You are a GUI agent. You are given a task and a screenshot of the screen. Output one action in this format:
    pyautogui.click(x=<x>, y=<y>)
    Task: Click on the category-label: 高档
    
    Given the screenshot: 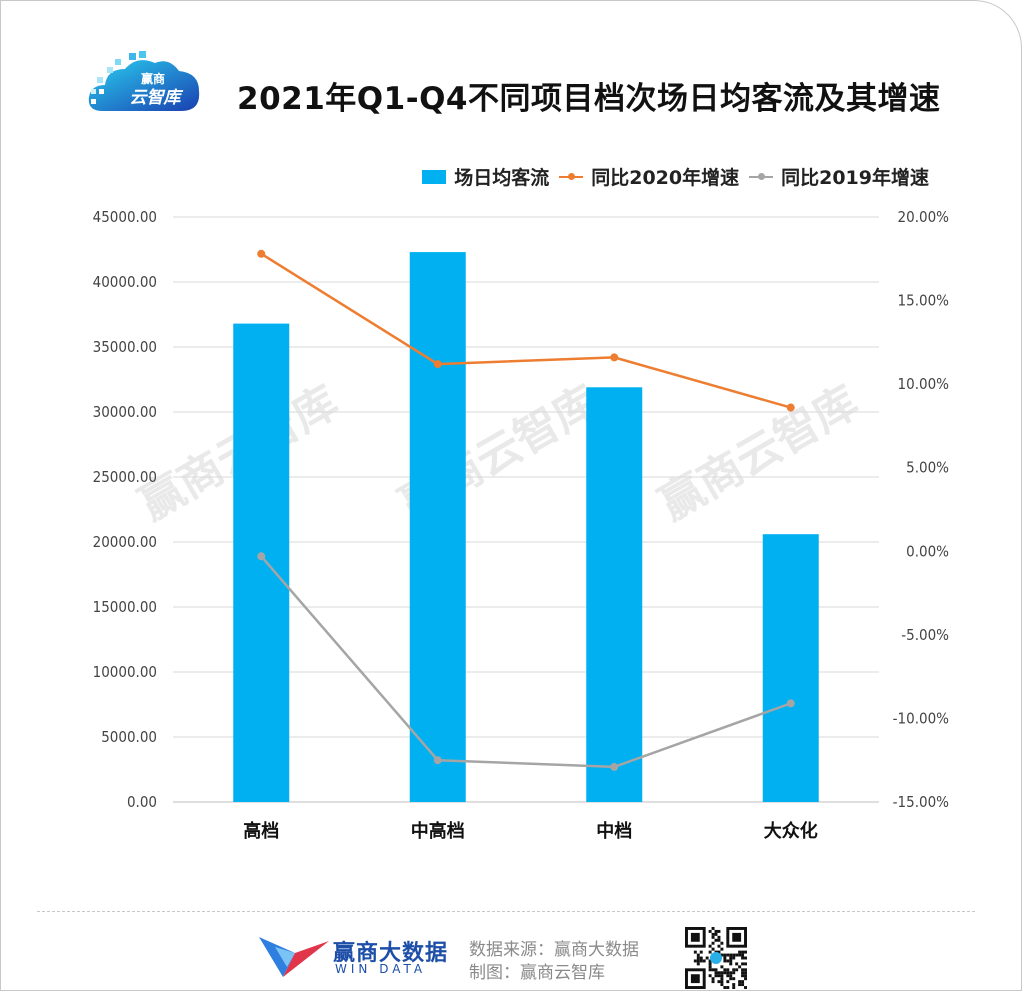 What is the action you would take?
    pyautogui.click(x=261, y=831)
    